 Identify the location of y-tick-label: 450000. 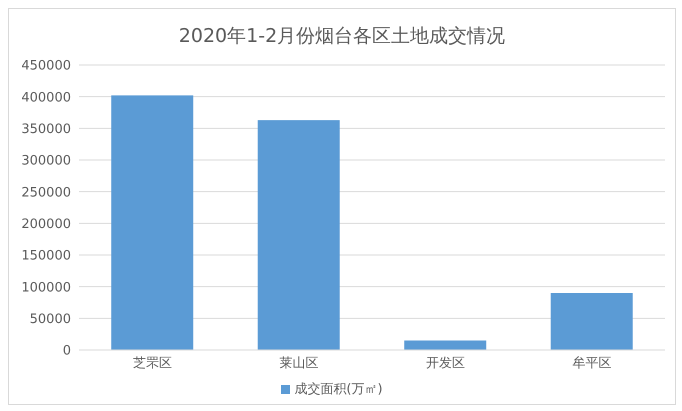
(46, 66).